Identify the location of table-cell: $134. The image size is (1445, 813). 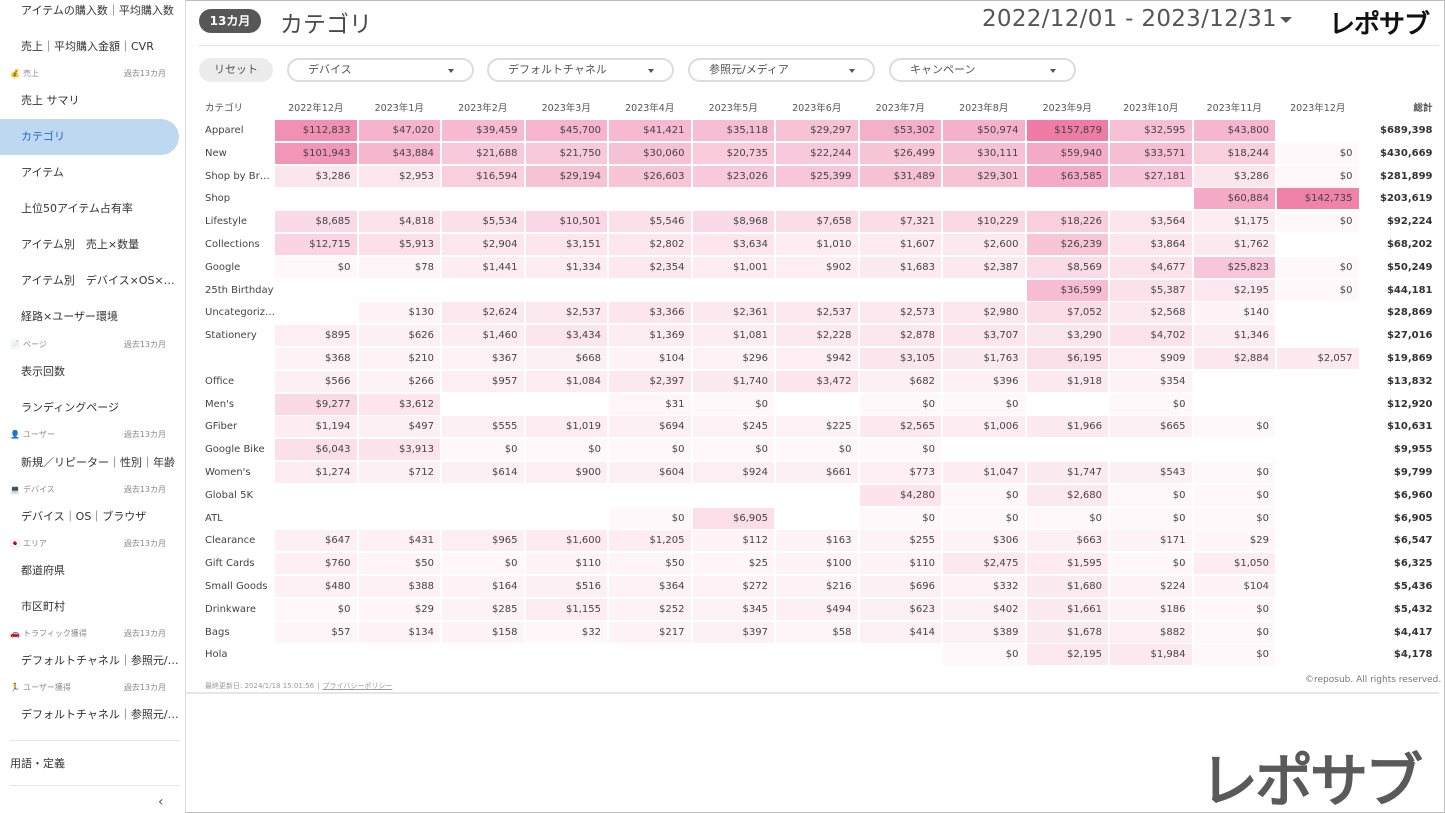
(399, 632).